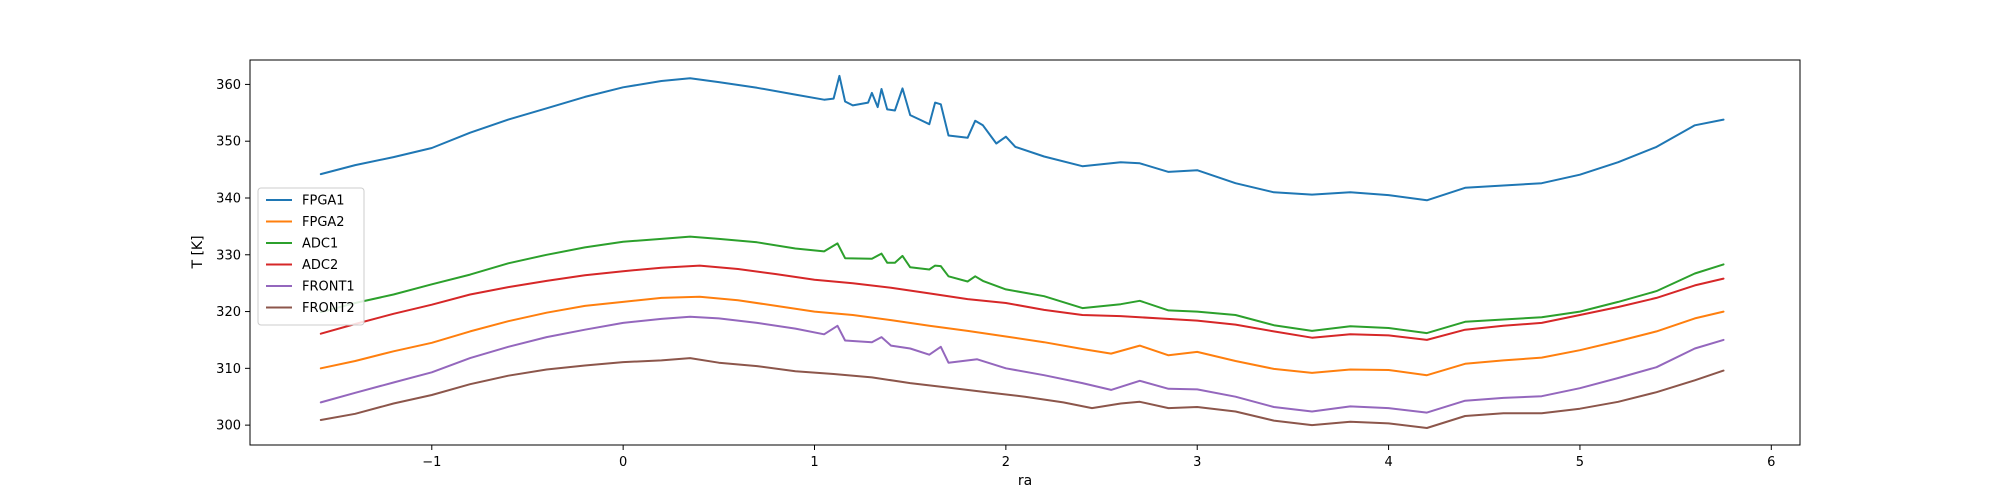 The height and width of the screenshot is (500, 2000). What do you see at coordinates (198, 252) in the screenshot?
I see `y-axis-label: T [K]` at bounding box center [198, 252].